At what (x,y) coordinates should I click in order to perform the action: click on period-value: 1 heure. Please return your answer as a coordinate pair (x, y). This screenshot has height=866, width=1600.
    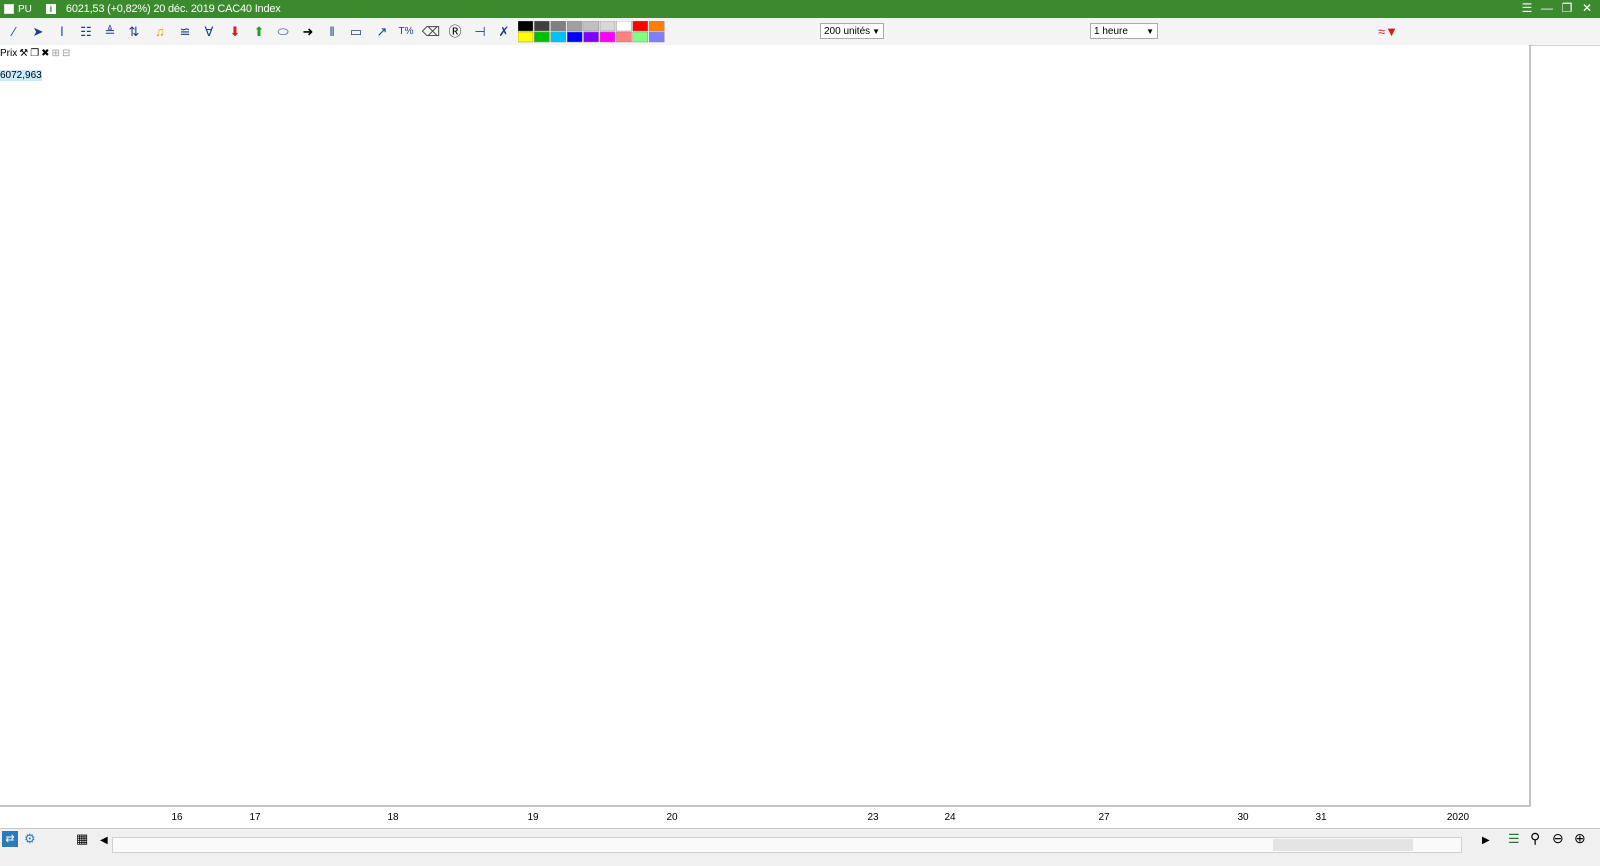
    Looking at the image, I should click on (1111, 31).